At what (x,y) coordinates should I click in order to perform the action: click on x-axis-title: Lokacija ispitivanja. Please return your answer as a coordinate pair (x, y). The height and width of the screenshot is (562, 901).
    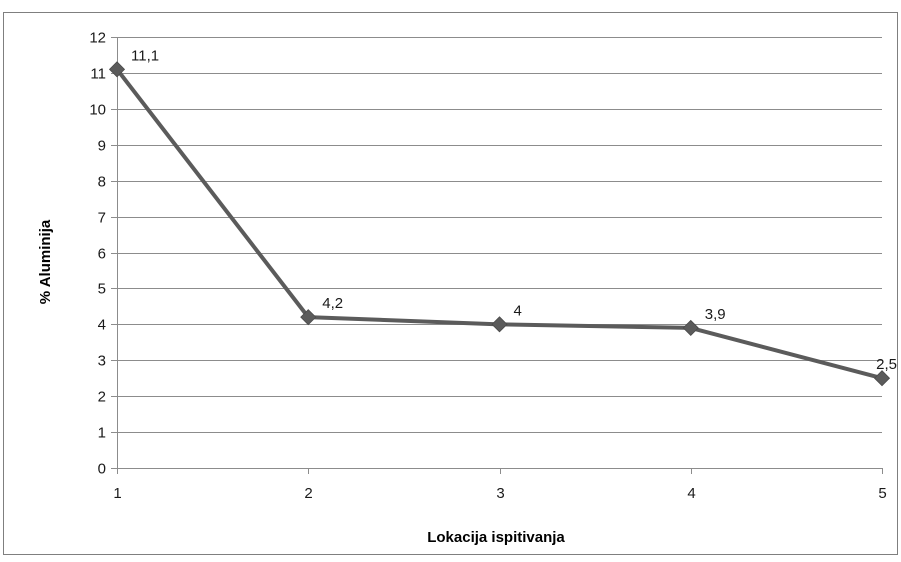
    Looking at the image, I should click on (496, 537).